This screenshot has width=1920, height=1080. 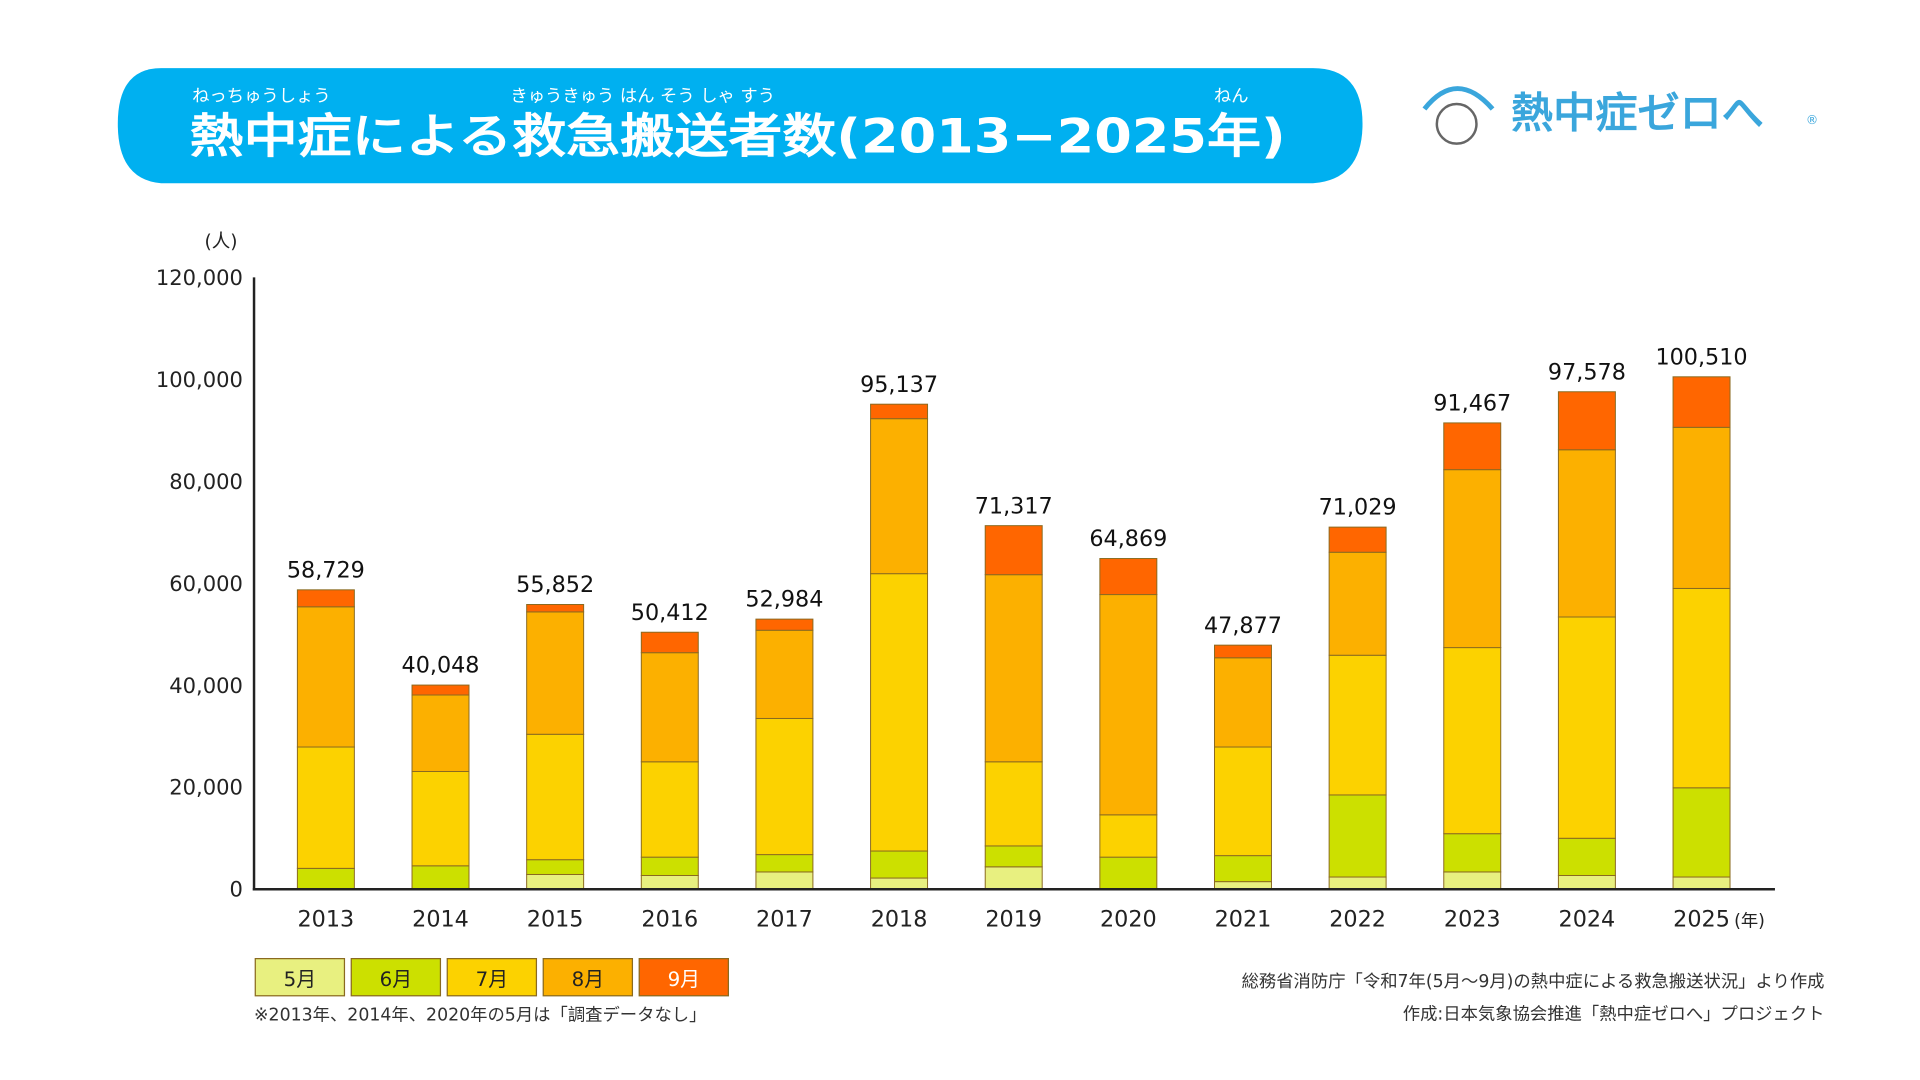 I want to click on total-label: 100,510, so click(x=1701, y=357).